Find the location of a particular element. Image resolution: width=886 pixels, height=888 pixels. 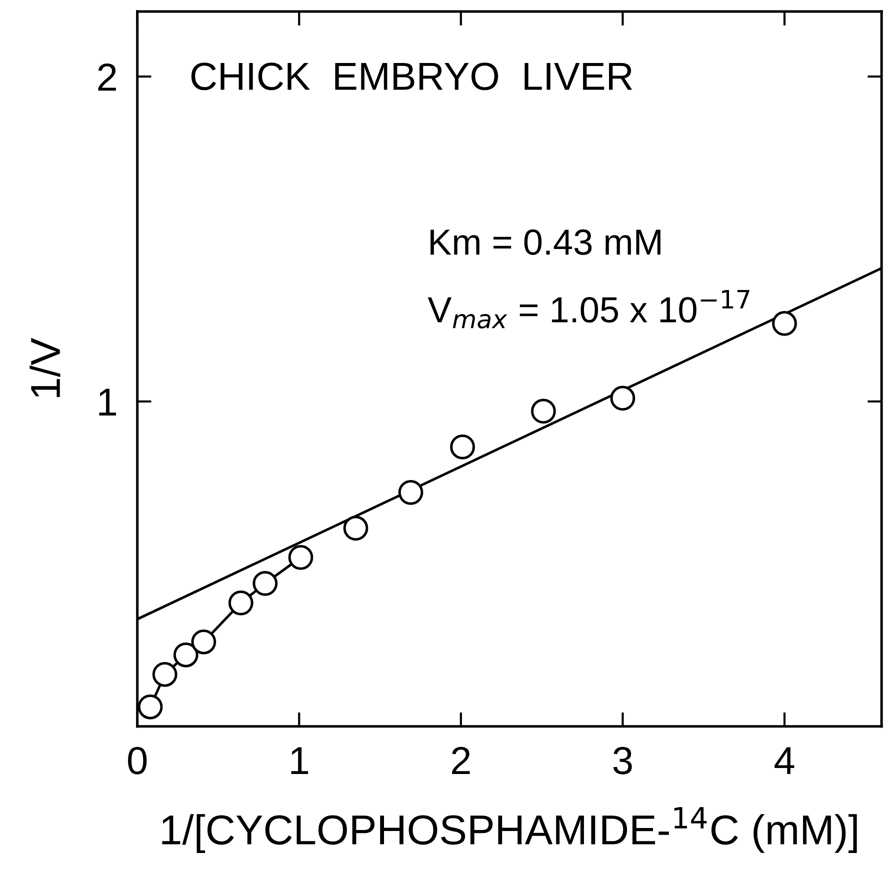

x-tick-label: 4 is located at coordinates (784, 760).